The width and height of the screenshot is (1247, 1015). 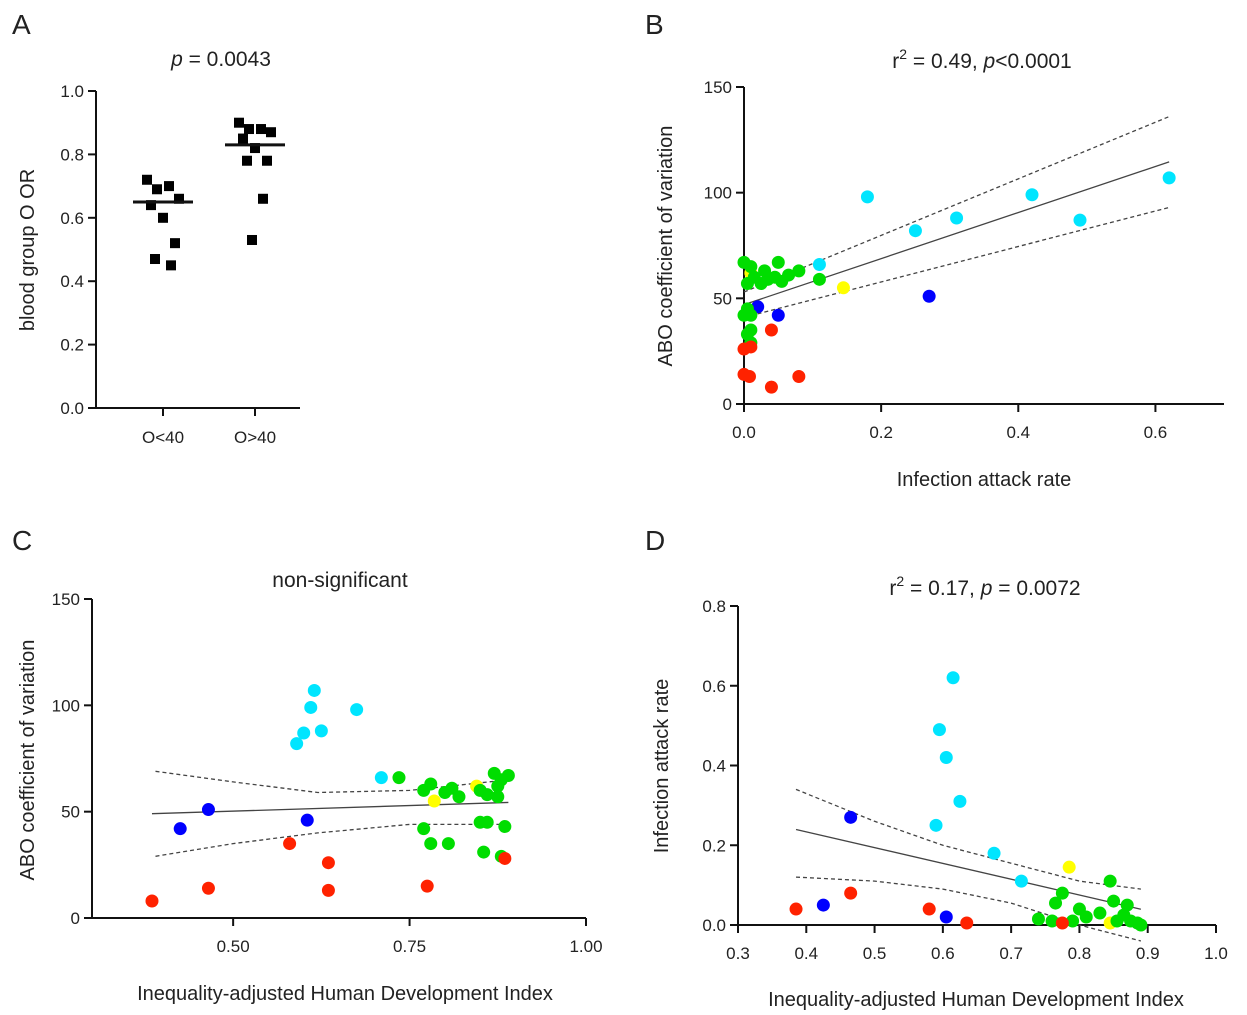 What do you see at coordinates (981, 59) in the screenshot?
I see `panel-b-title: r2 = 0.49, p<0.0001` at bounding box center [981, 59].